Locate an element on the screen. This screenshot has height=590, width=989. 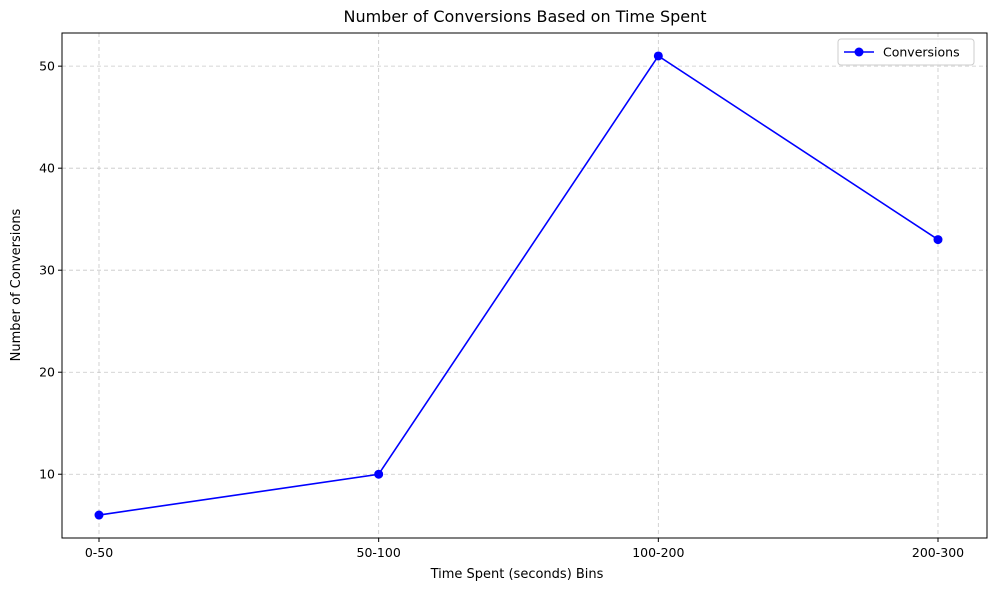
legend-box is located at coordinates (906, 52).